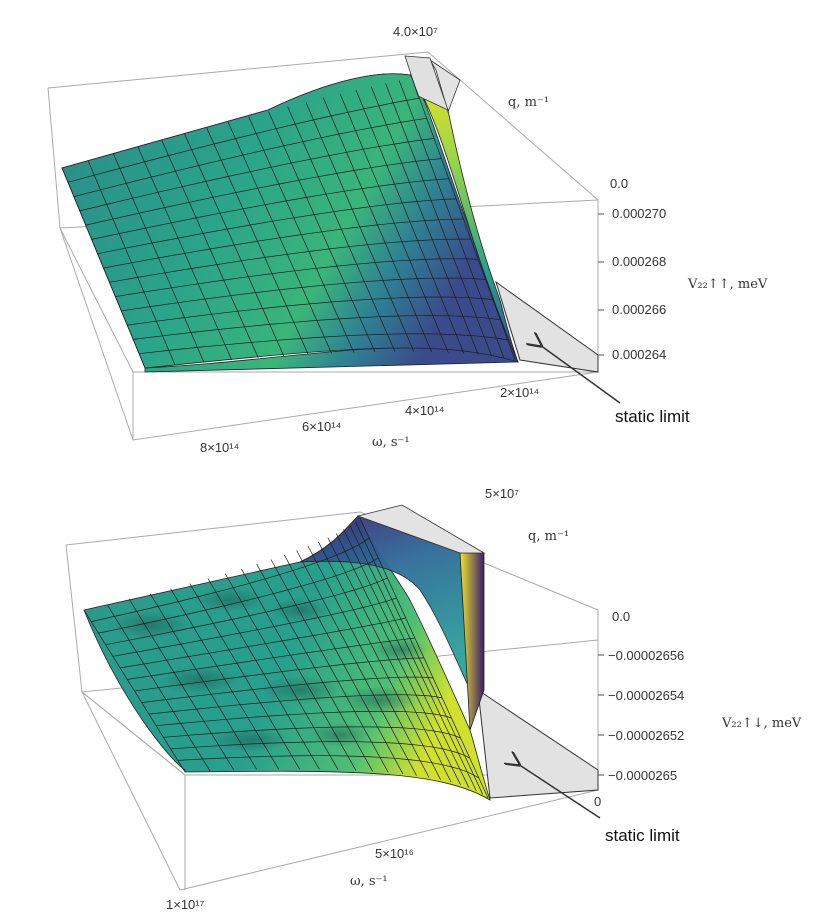 The width and height of the screenshot is (830, 919). I want to click on top-z-ticks, so click(601, 284).